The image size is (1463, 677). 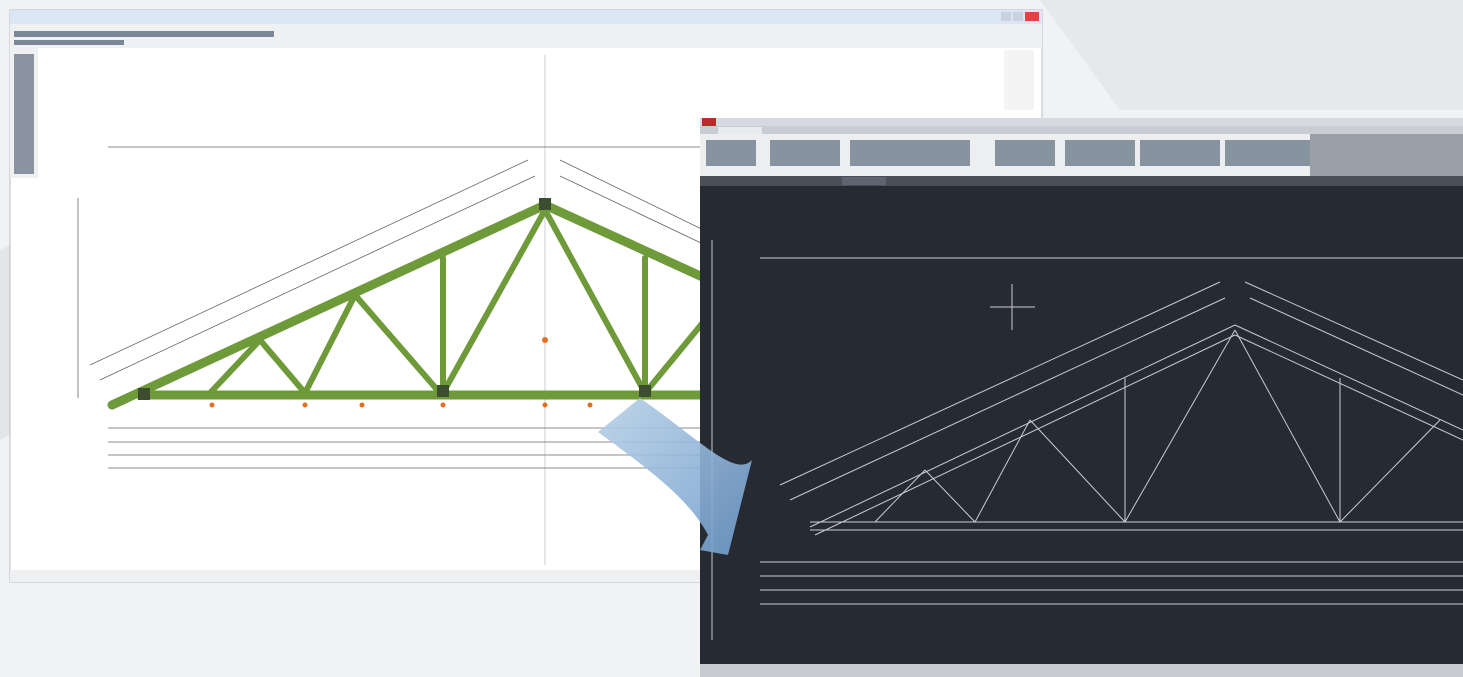 I want to click on close-button, so click(x=1032, y=16).